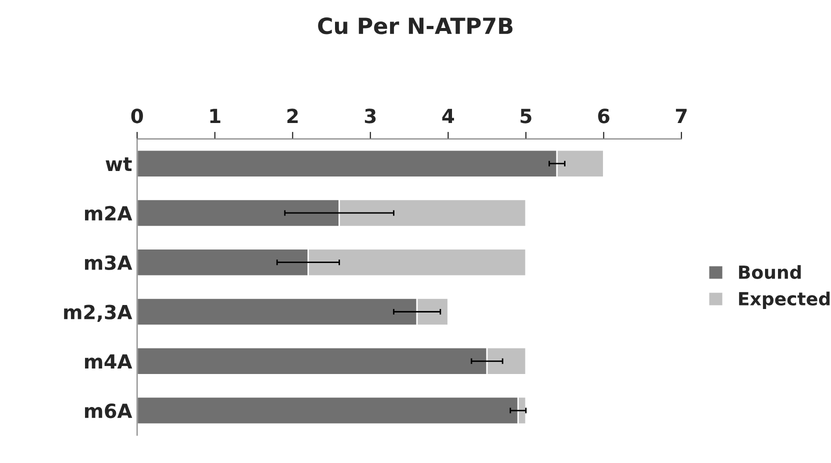 This screenshot has height=463, width=831. Describe the element at coordinates (215, 116) in the screenshot. I see `x-tick-label: 1` at that location.